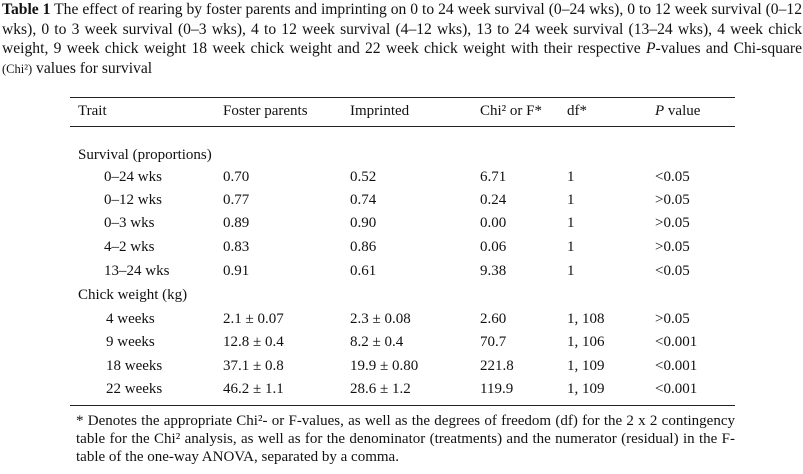 This screenshot has width=803, height=474. Describe the element at coordinates (363, 247) in the screenshot. I see `cell: 0.86` at that location.